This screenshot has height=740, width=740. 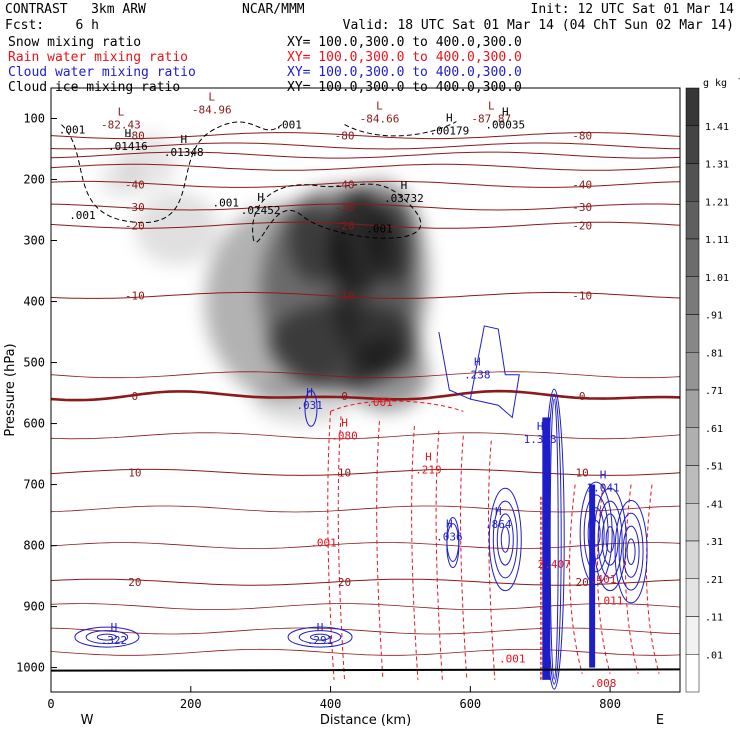 What do you see at coordinates (714, 542) in the screenshot?
I see `colorbar-label: .31` at bounding box center [714, 542].